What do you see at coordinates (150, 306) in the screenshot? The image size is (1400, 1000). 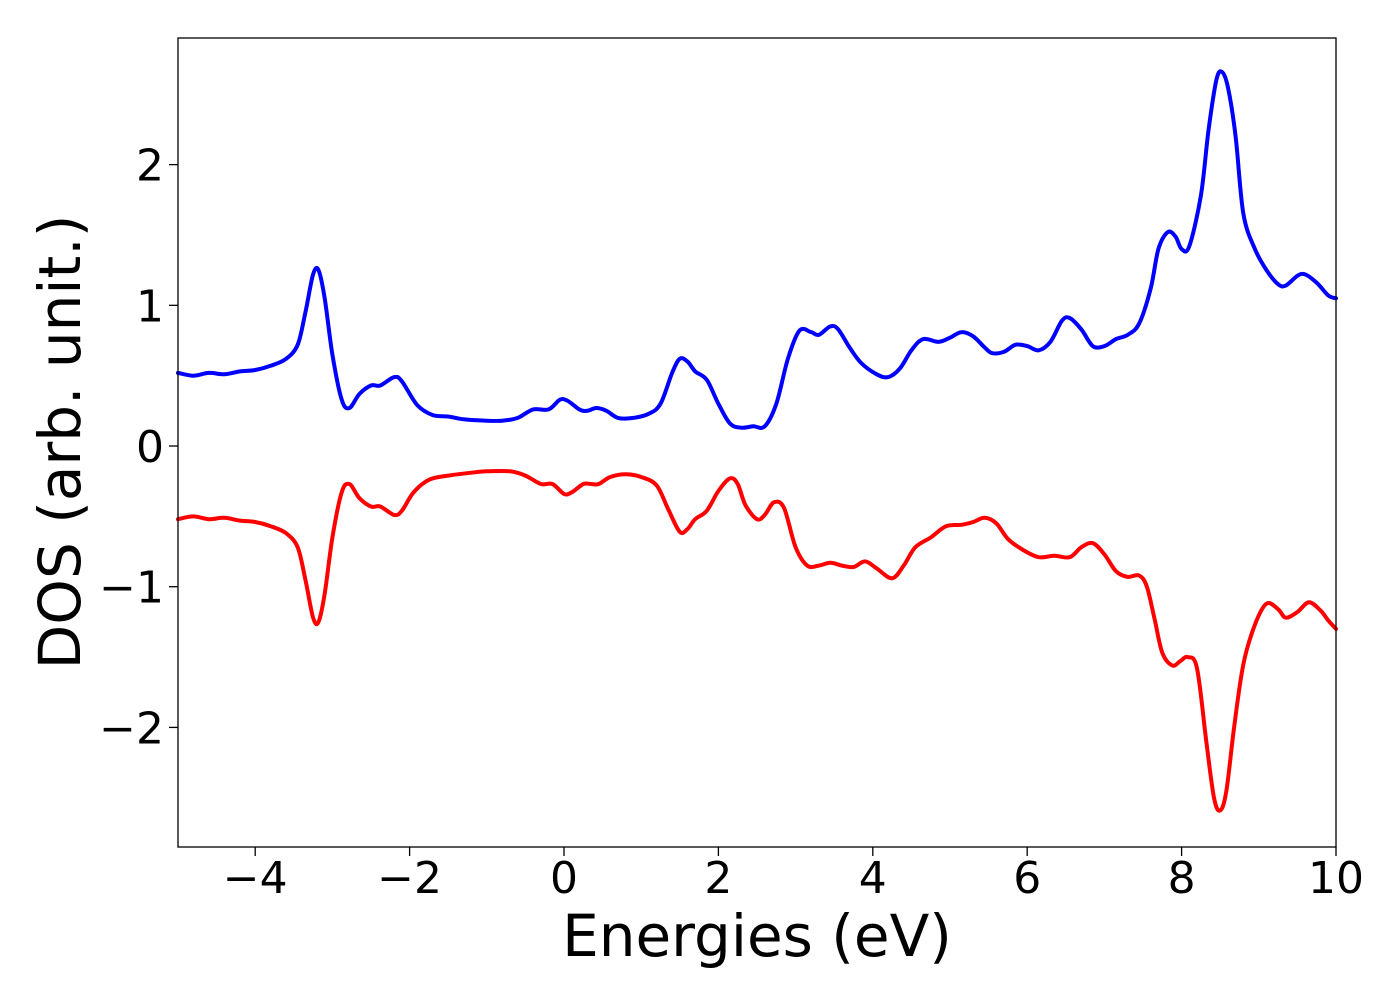 I see `y-tick-label: 1` at bounding box center [150, 306].